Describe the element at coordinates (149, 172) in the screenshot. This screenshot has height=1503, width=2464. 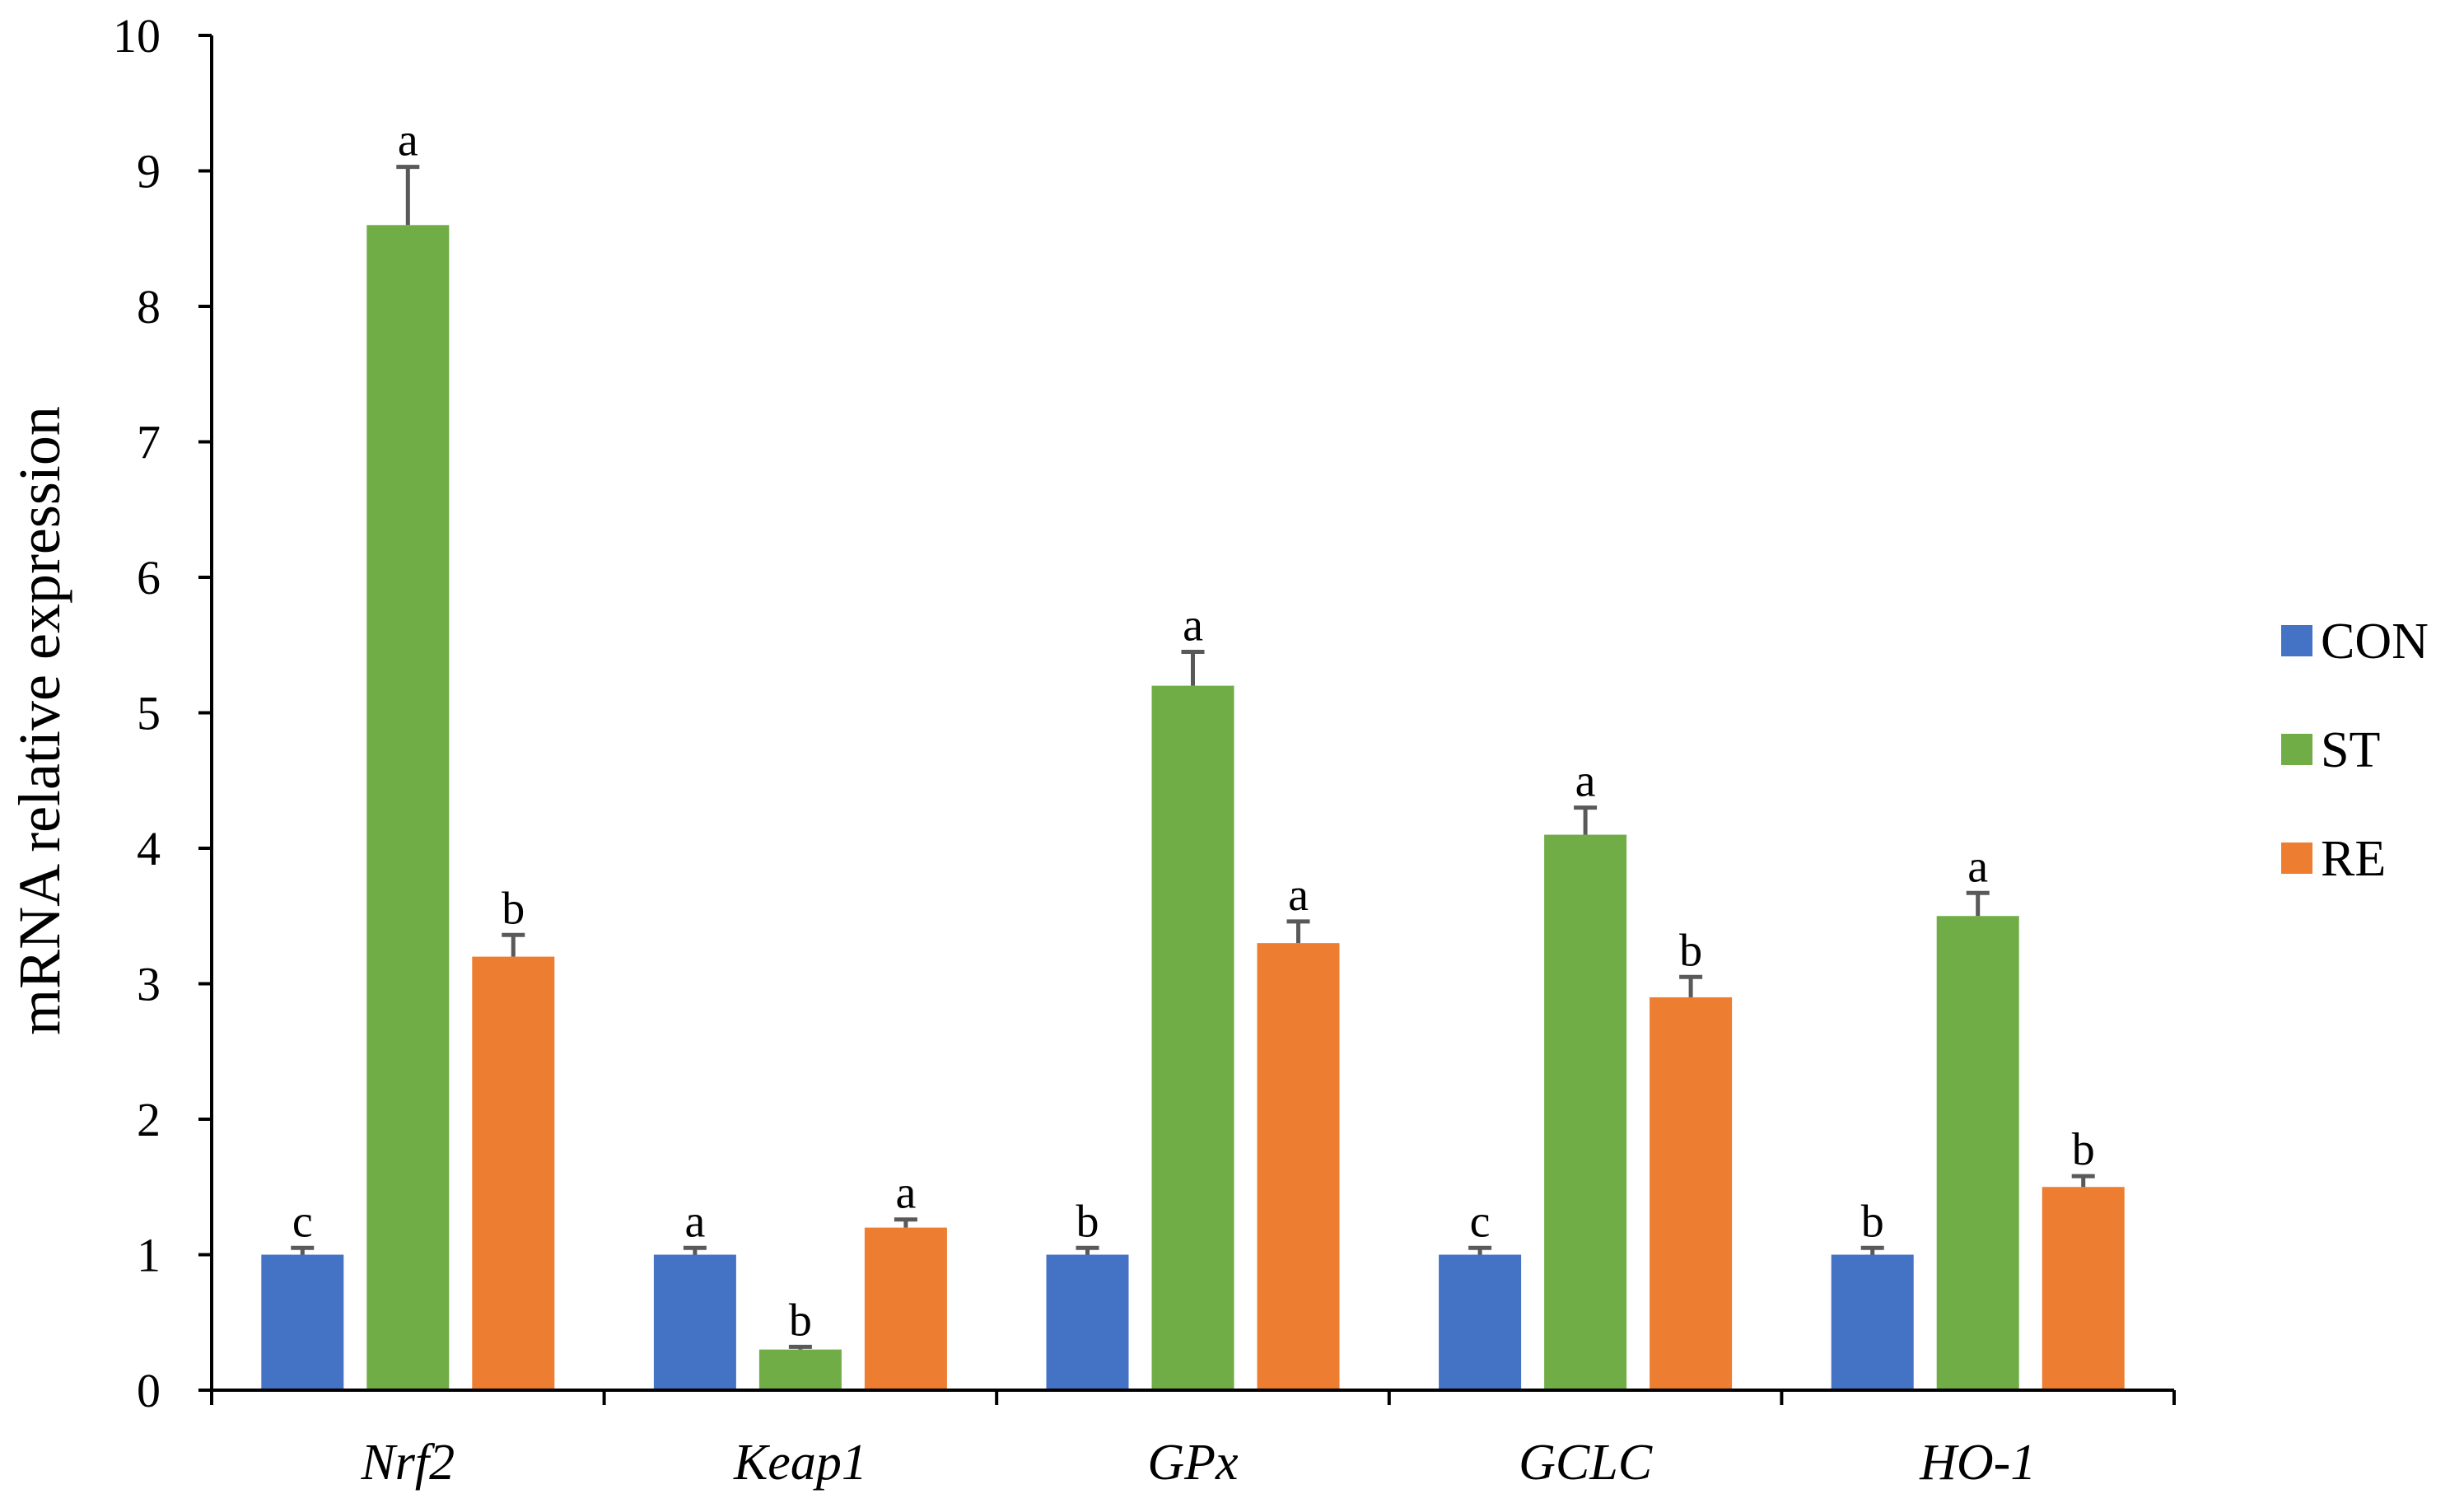
I see `y-tick-label: 9` at that location.